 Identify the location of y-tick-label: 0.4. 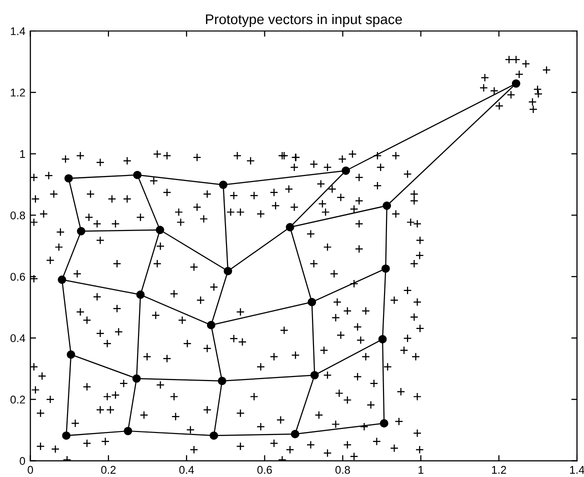
(18, 338).